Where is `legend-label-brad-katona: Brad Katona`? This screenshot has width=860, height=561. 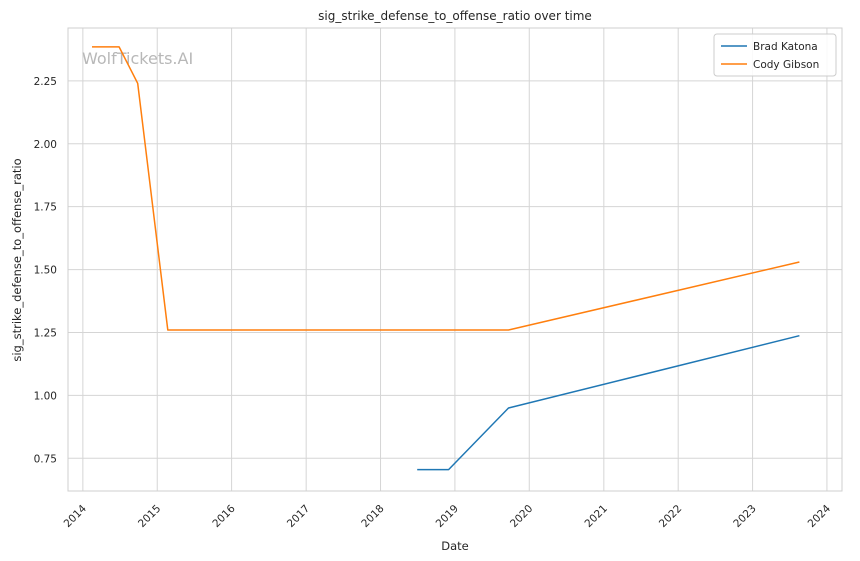 legend-label-brad-katona: Brad Katona is located at coordinates (785, 47).